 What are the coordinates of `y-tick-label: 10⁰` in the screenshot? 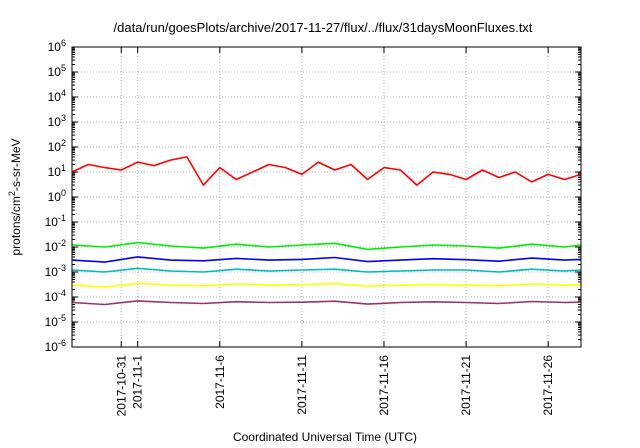 It's located at (57, 196).